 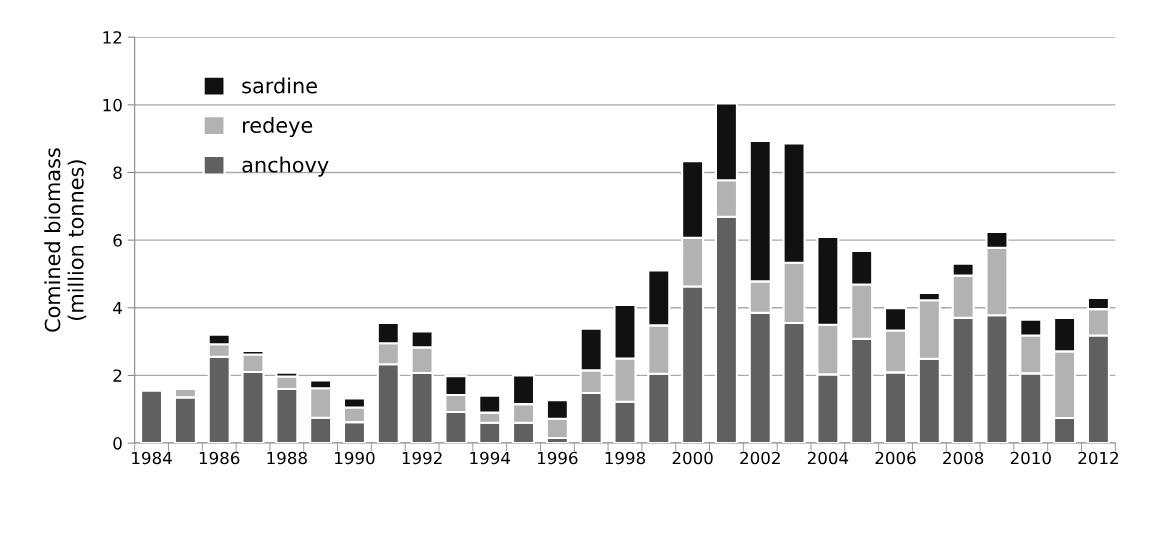 What do you see at coordinates (1030, 458) in the screenshot?
I see `x-tick-label: 2010` at bounding box center [1030, 458].